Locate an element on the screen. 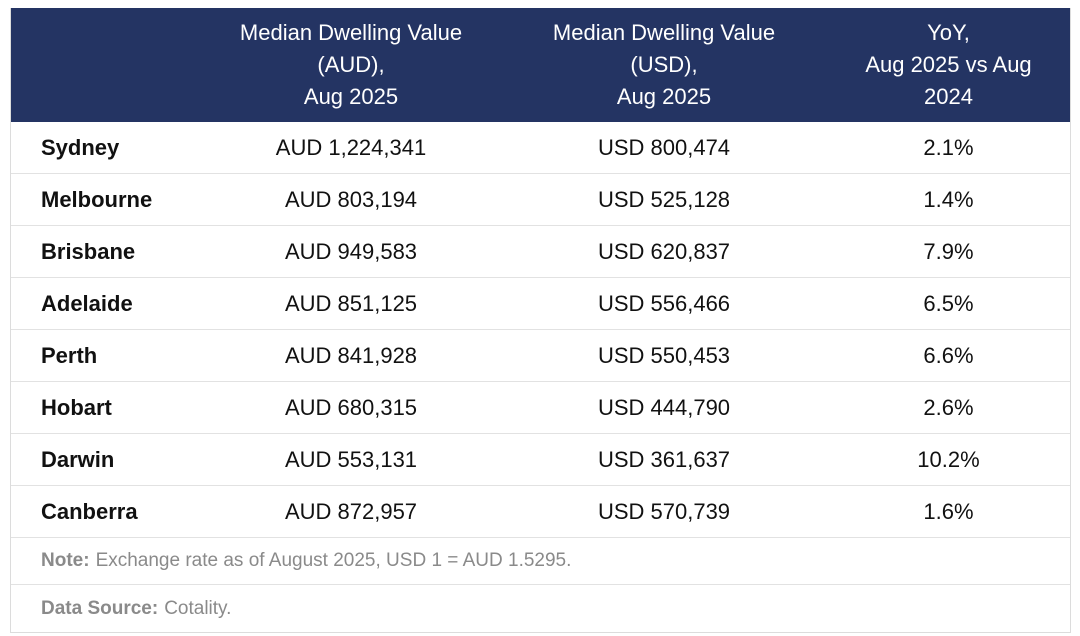 The width and height of the screenshot is (1080, 636). header-line: 2024 is located at coordinates (948, 96).